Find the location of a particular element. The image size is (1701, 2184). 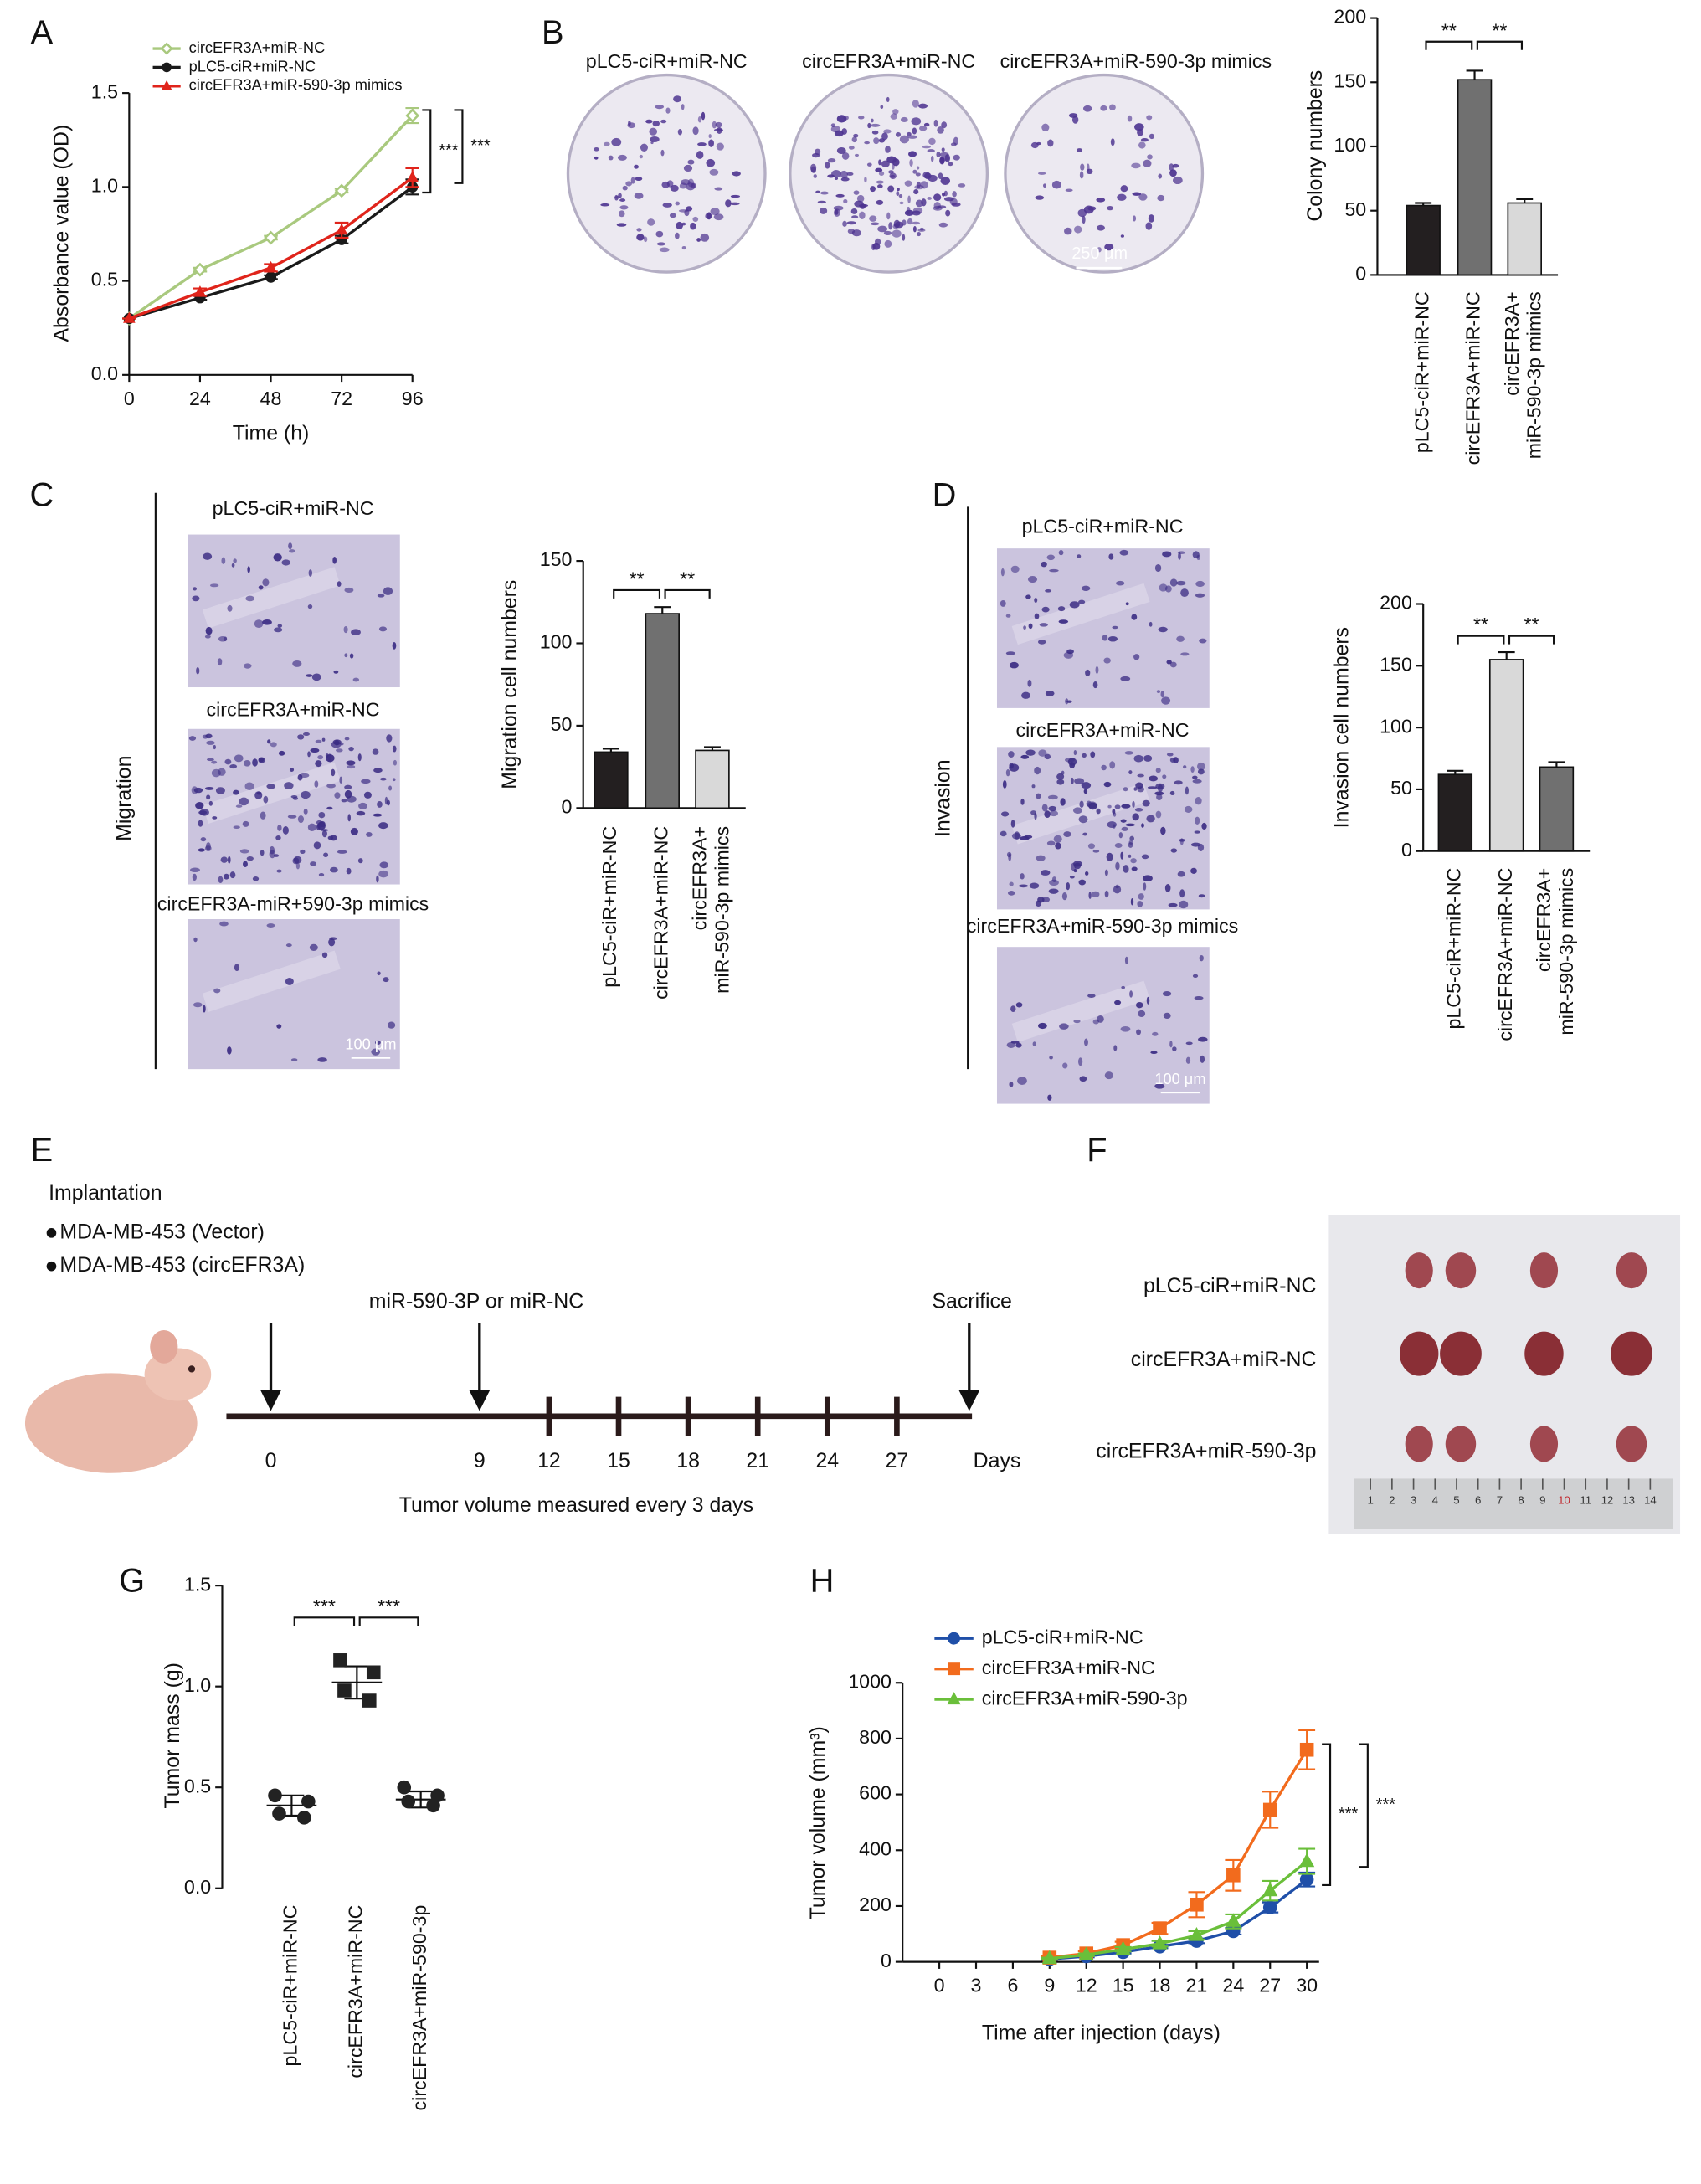

ruler-number: 5 is located at coordinates (1456, 1499).